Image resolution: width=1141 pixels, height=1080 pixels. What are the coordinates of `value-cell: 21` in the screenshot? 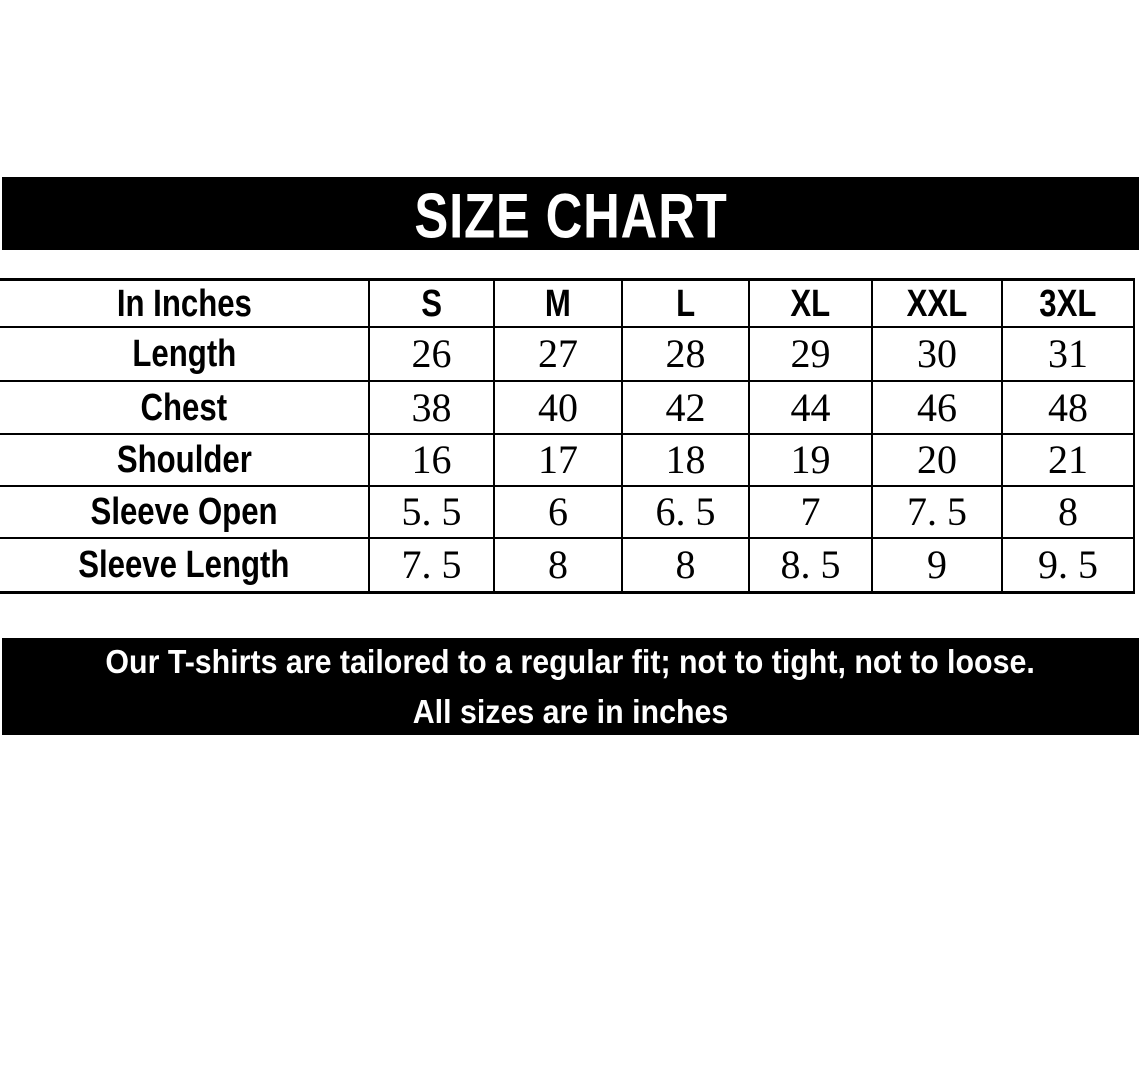 It's located at (1069, 461).